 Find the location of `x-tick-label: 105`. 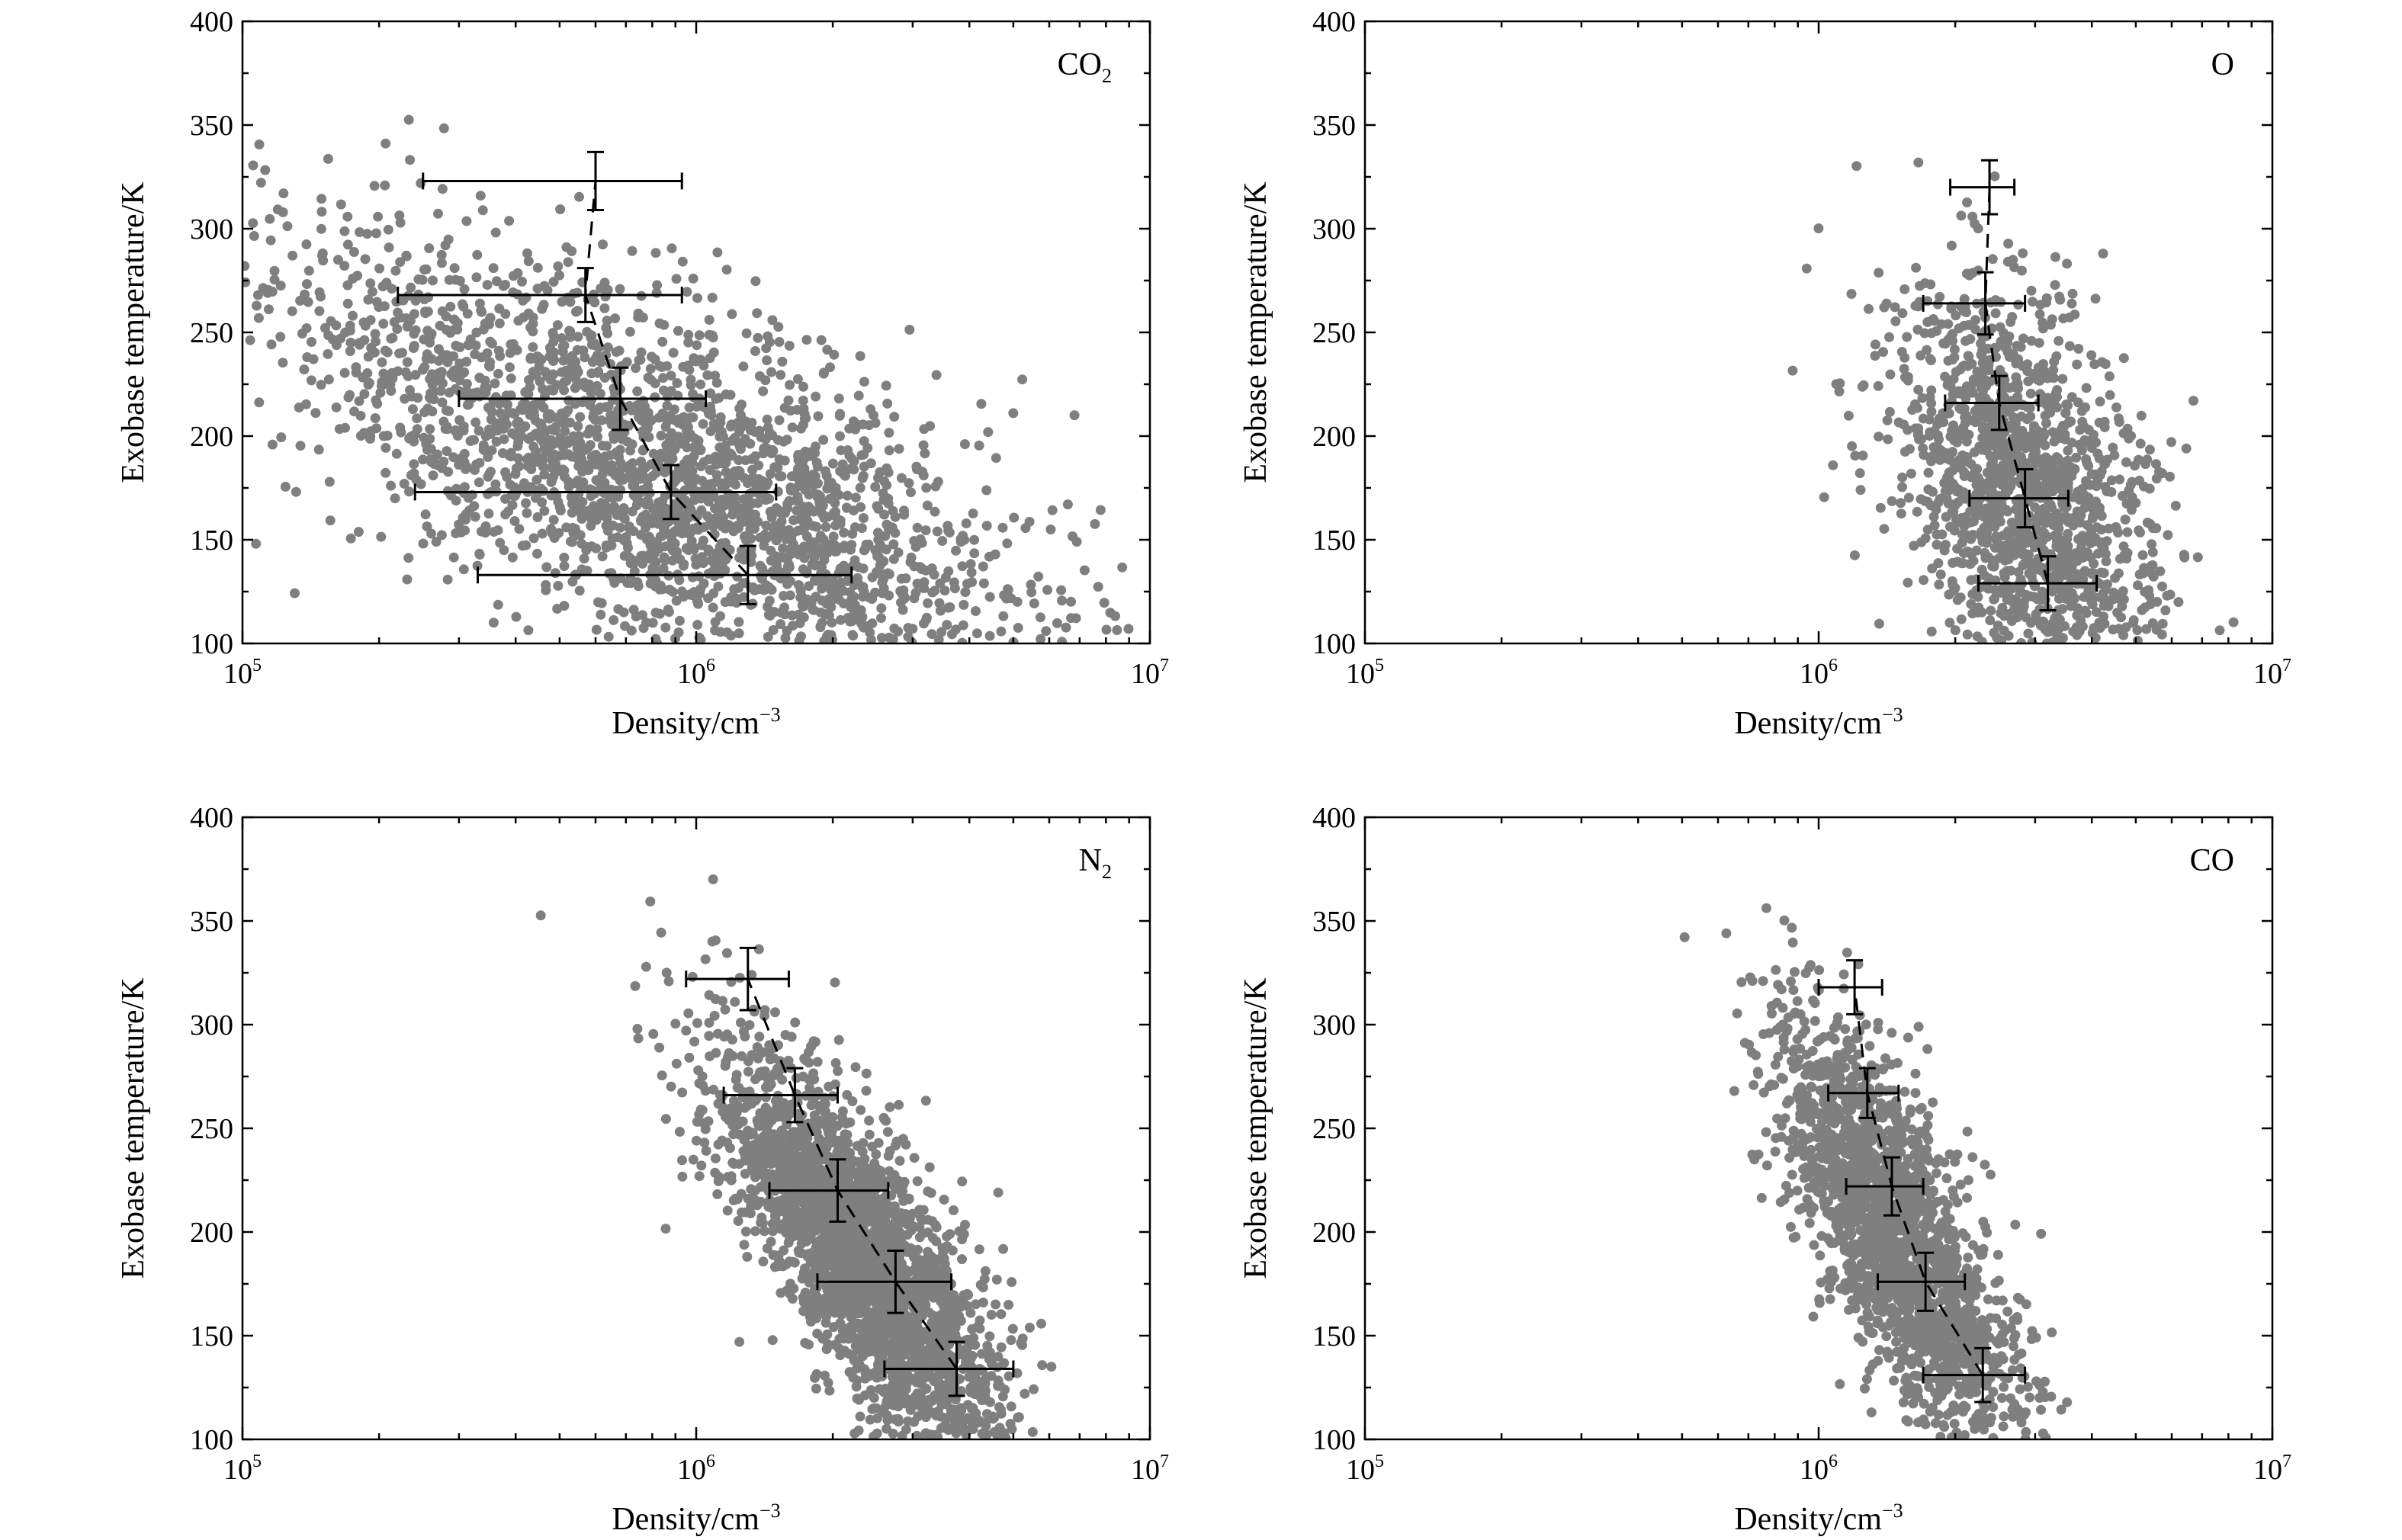

x-tick-label: 105 is located at coordinates (1365, 673).